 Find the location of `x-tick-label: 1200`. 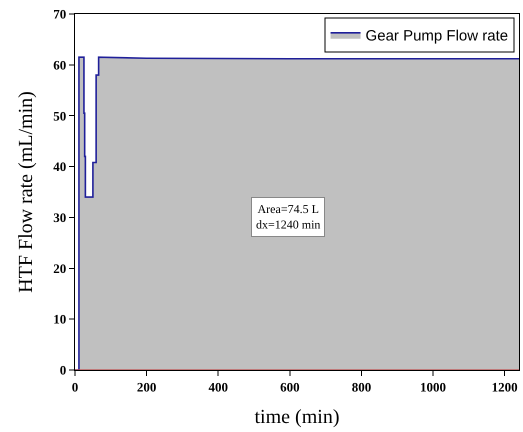

x-tick-label: 1200 is located at coordinates (505, 387).